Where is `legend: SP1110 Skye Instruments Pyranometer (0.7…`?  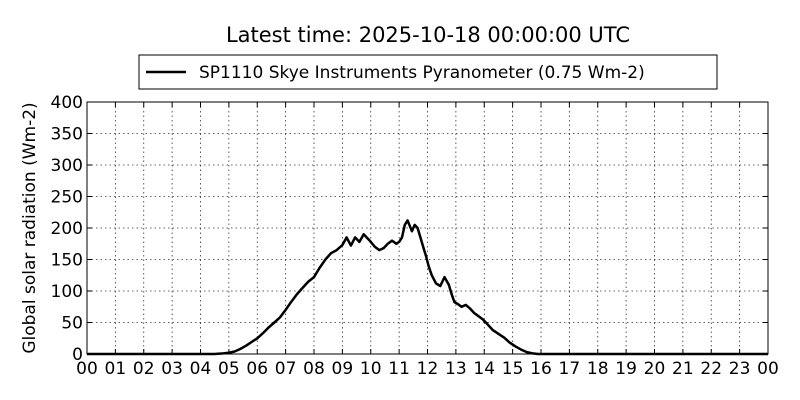 legend: SP1110 Skye Instruments Pyranometer (0.7… is located at coordinates (428, 72).